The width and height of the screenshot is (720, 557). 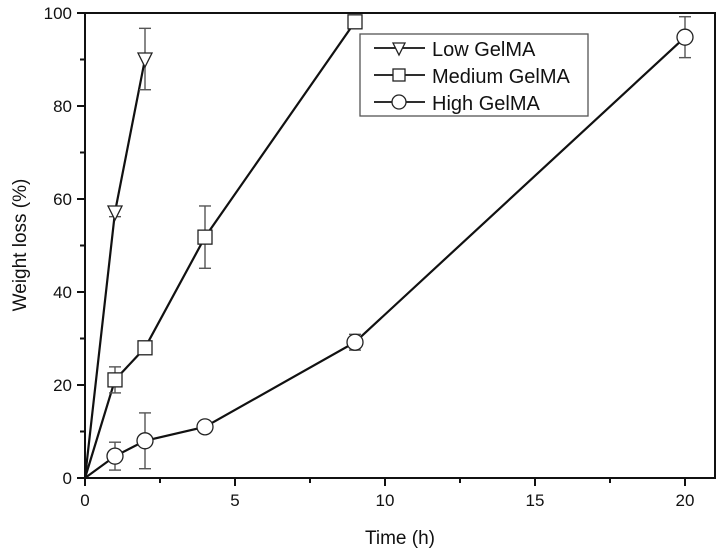 I want to click on series-low-gelma, so click(x=118, y=253).